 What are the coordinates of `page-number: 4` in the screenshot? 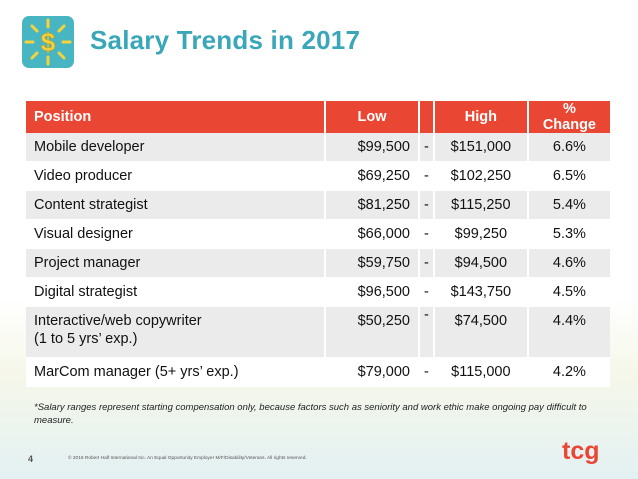 It's located at (31, 459).